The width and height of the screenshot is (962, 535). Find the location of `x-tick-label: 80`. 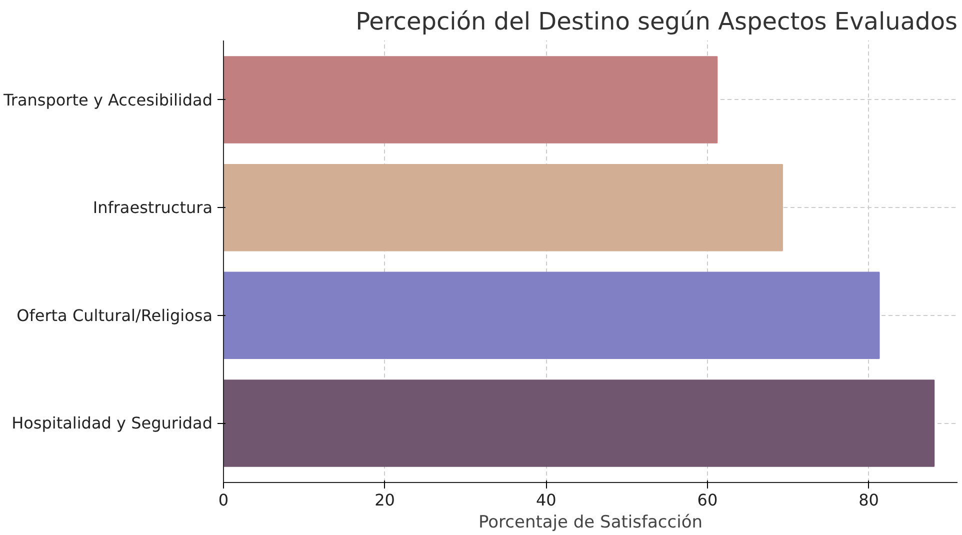

x-tick-label: 80 is located at coordinates (868, 500).